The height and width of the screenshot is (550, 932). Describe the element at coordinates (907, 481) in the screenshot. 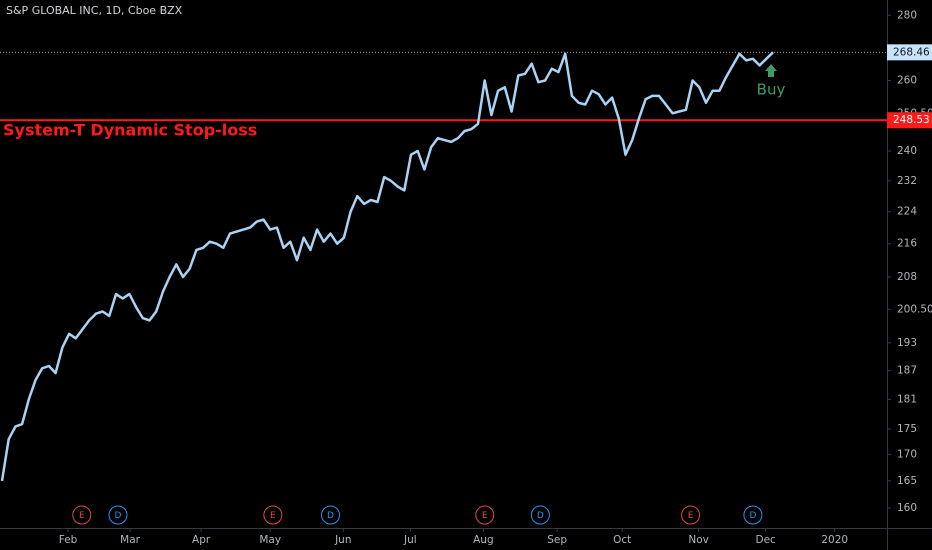

I see `y-tick-label: 165` at that location.